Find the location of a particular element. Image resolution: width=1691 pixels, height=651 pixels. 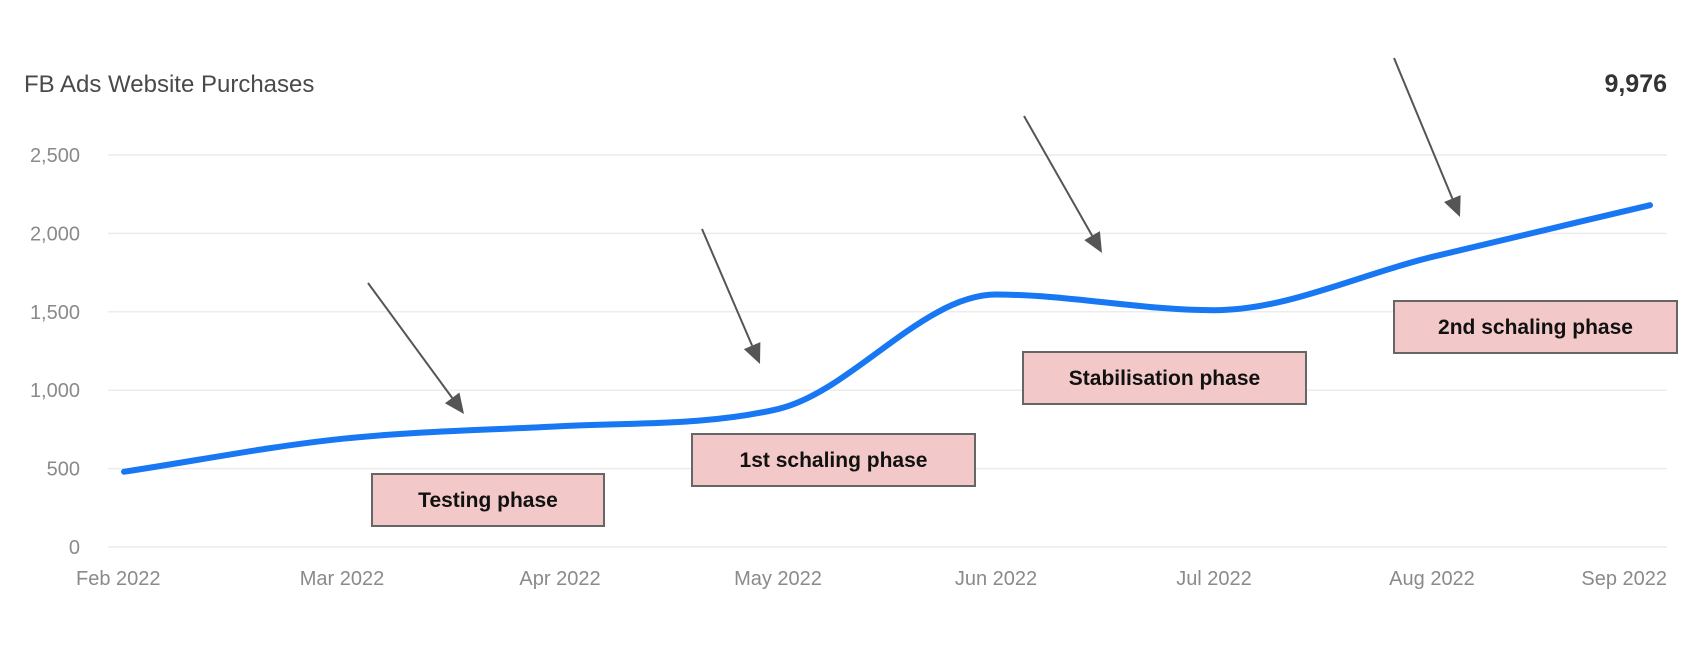

phase-label: 2nd schaling phase is located at coordinates (1535, 327).